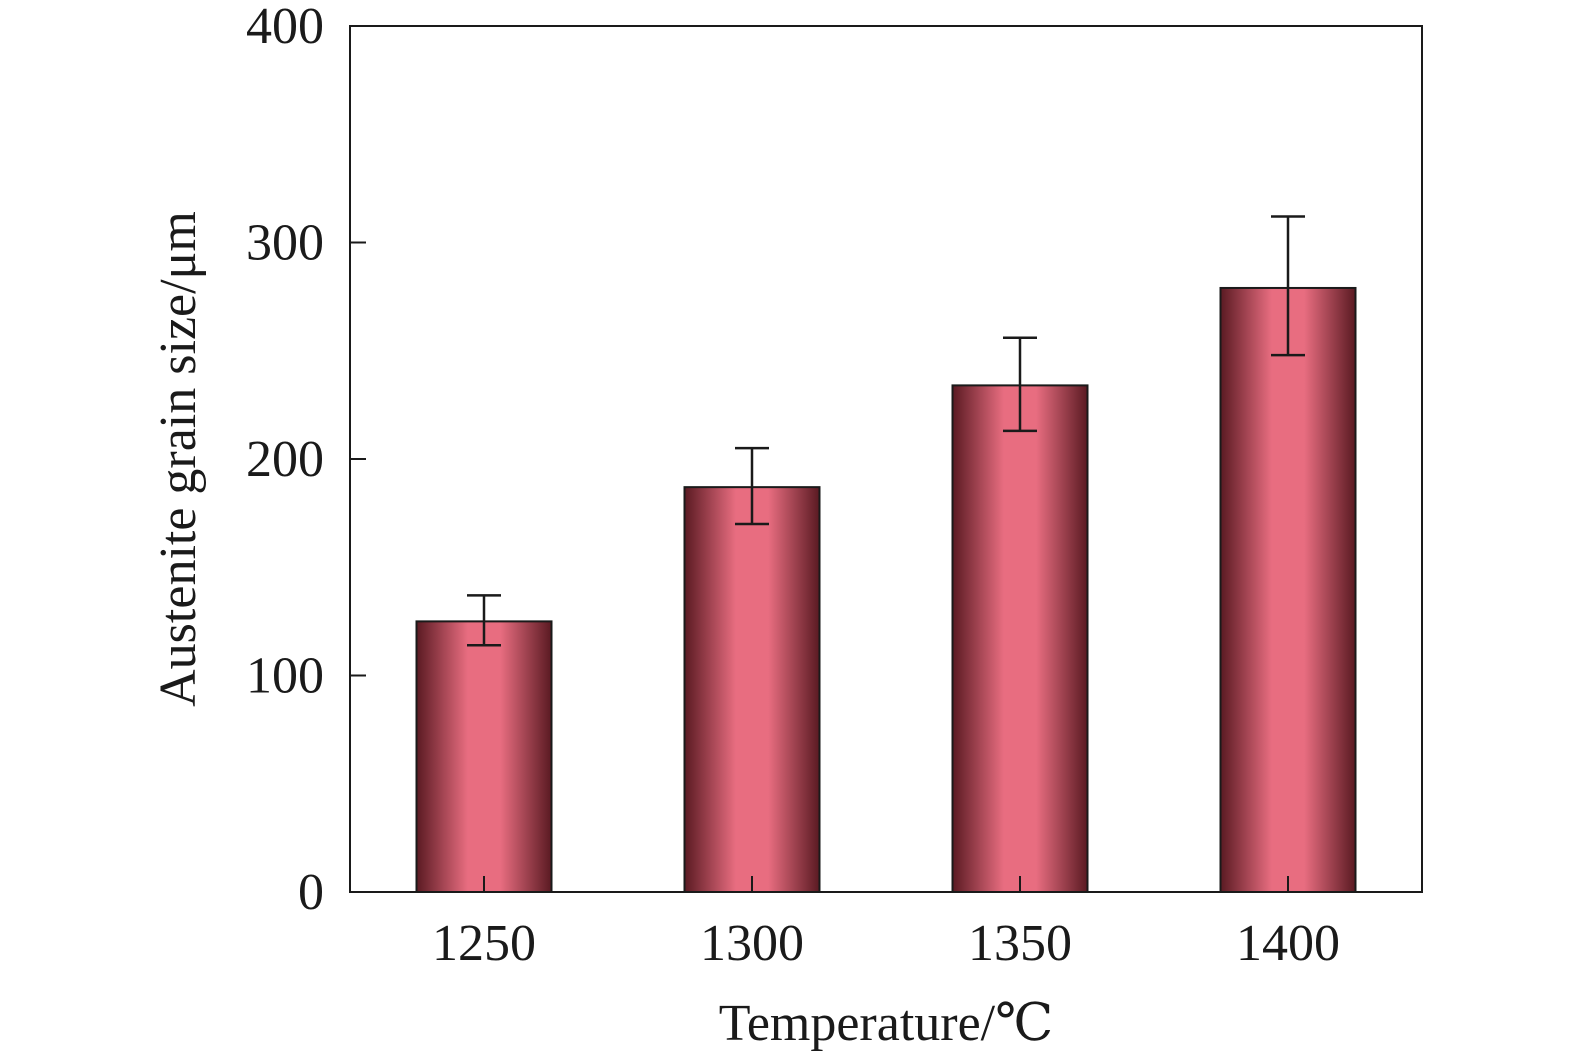  What do you see at coordinates (1020, 943) in the screenshot?
I see `x-tick-label-1350: 1350` at bounding box center [1020, 943].